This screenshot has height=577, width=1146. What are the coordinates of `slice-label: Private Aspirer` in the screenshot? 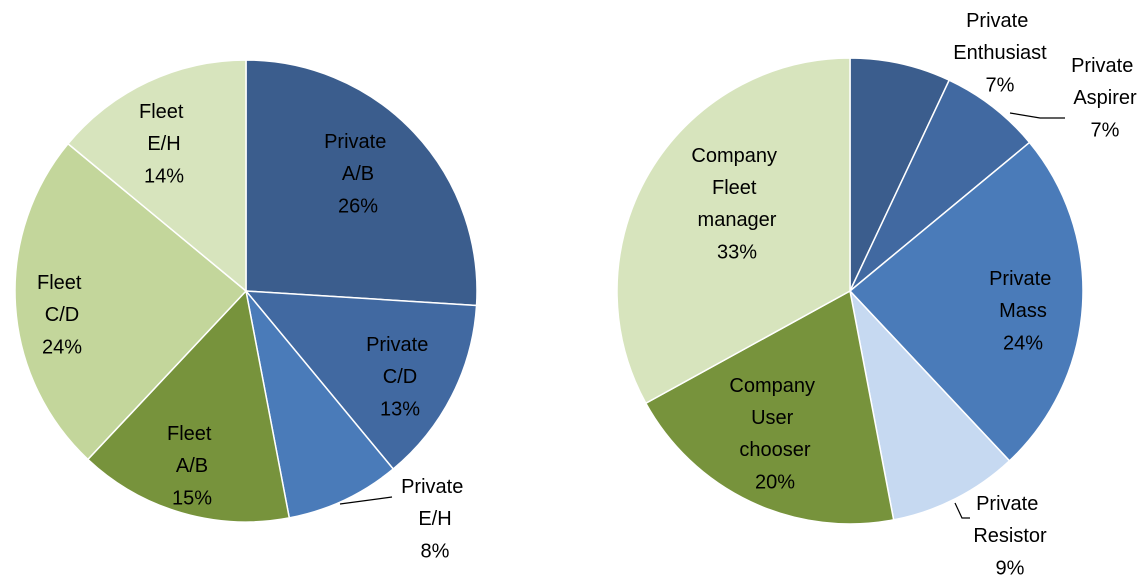 It's located at (1105, 82).